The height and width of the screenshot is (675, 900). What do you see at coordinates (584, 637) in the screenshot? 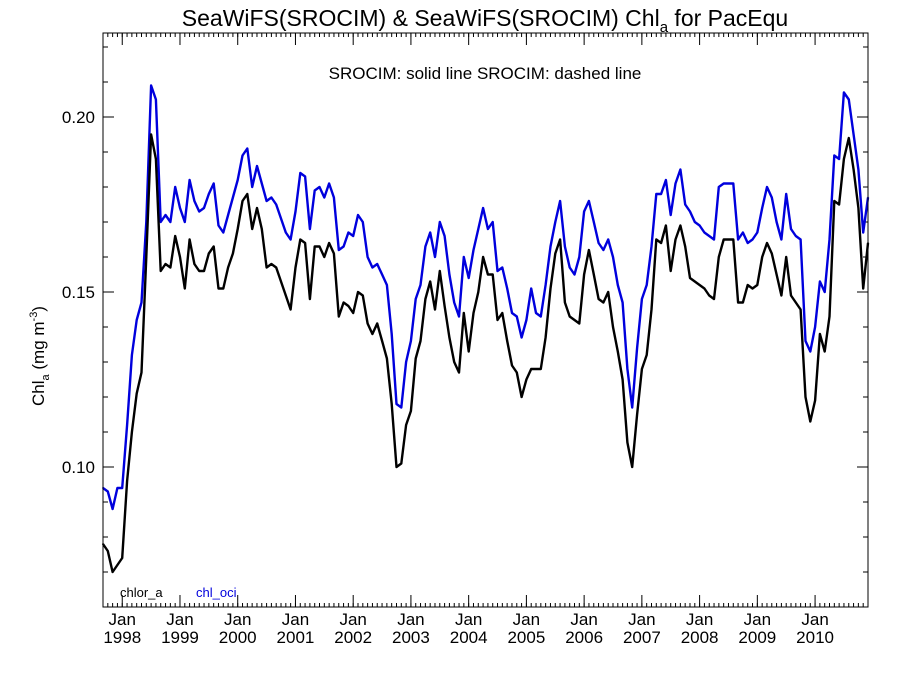
I see `x-tick-label-year: 2006` at bounding box center [584, 637].